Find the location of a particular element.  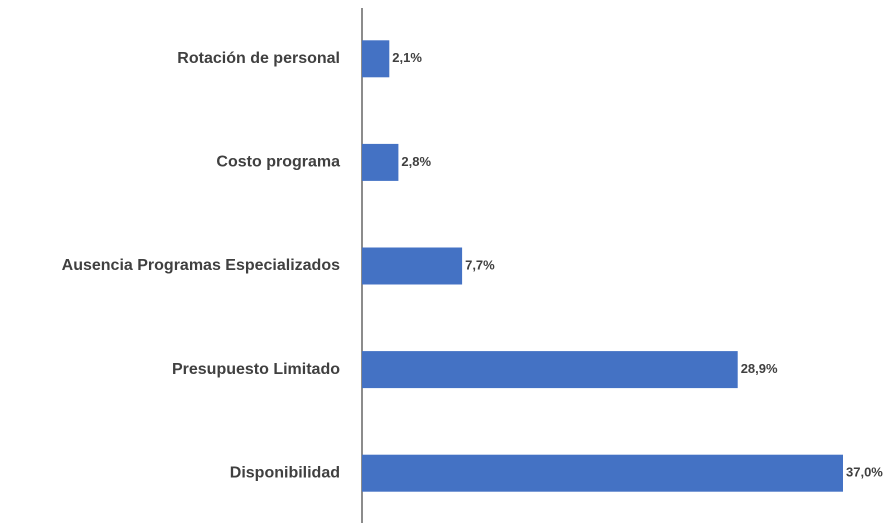

value-label: 28,9% is located at coordinates (759, 368).